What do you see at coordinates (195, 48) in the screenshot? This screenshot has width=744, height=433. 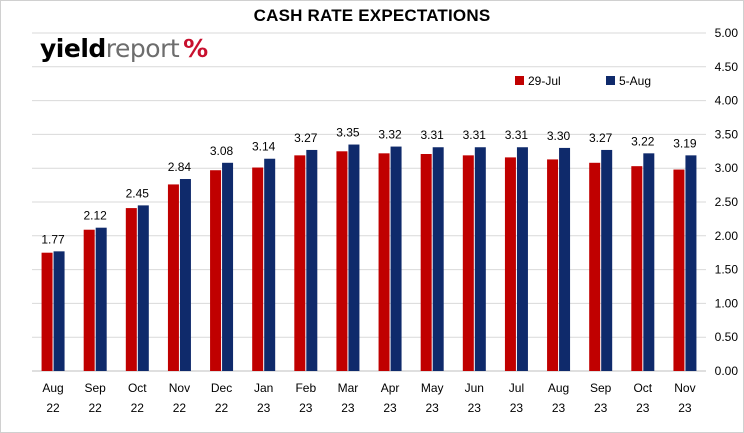 I see `logo-percent: %` at bounding box center [195, 48].